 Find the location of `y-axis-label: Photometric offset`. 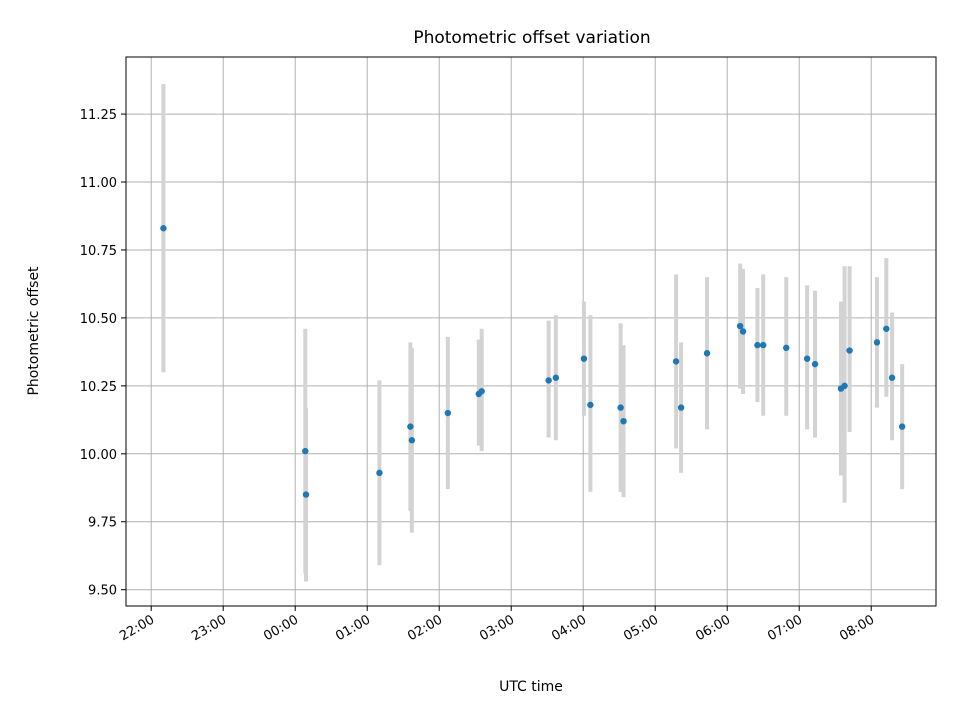

y-axis-label: Photometric offset is located at coordinates (34, 331).